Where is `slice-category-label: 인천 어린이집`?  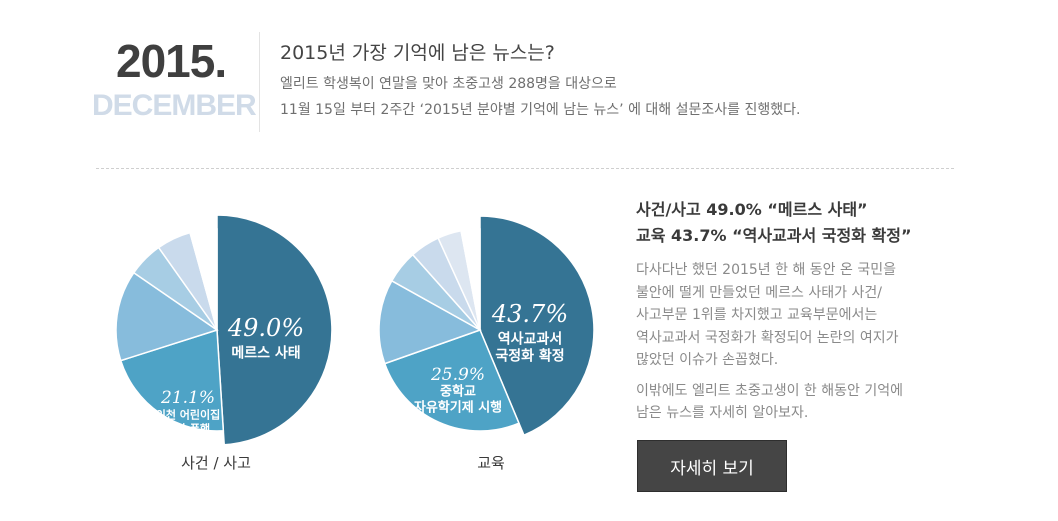 slice-category-label: 인천 어린이집 is located at coordinates (188, 414).